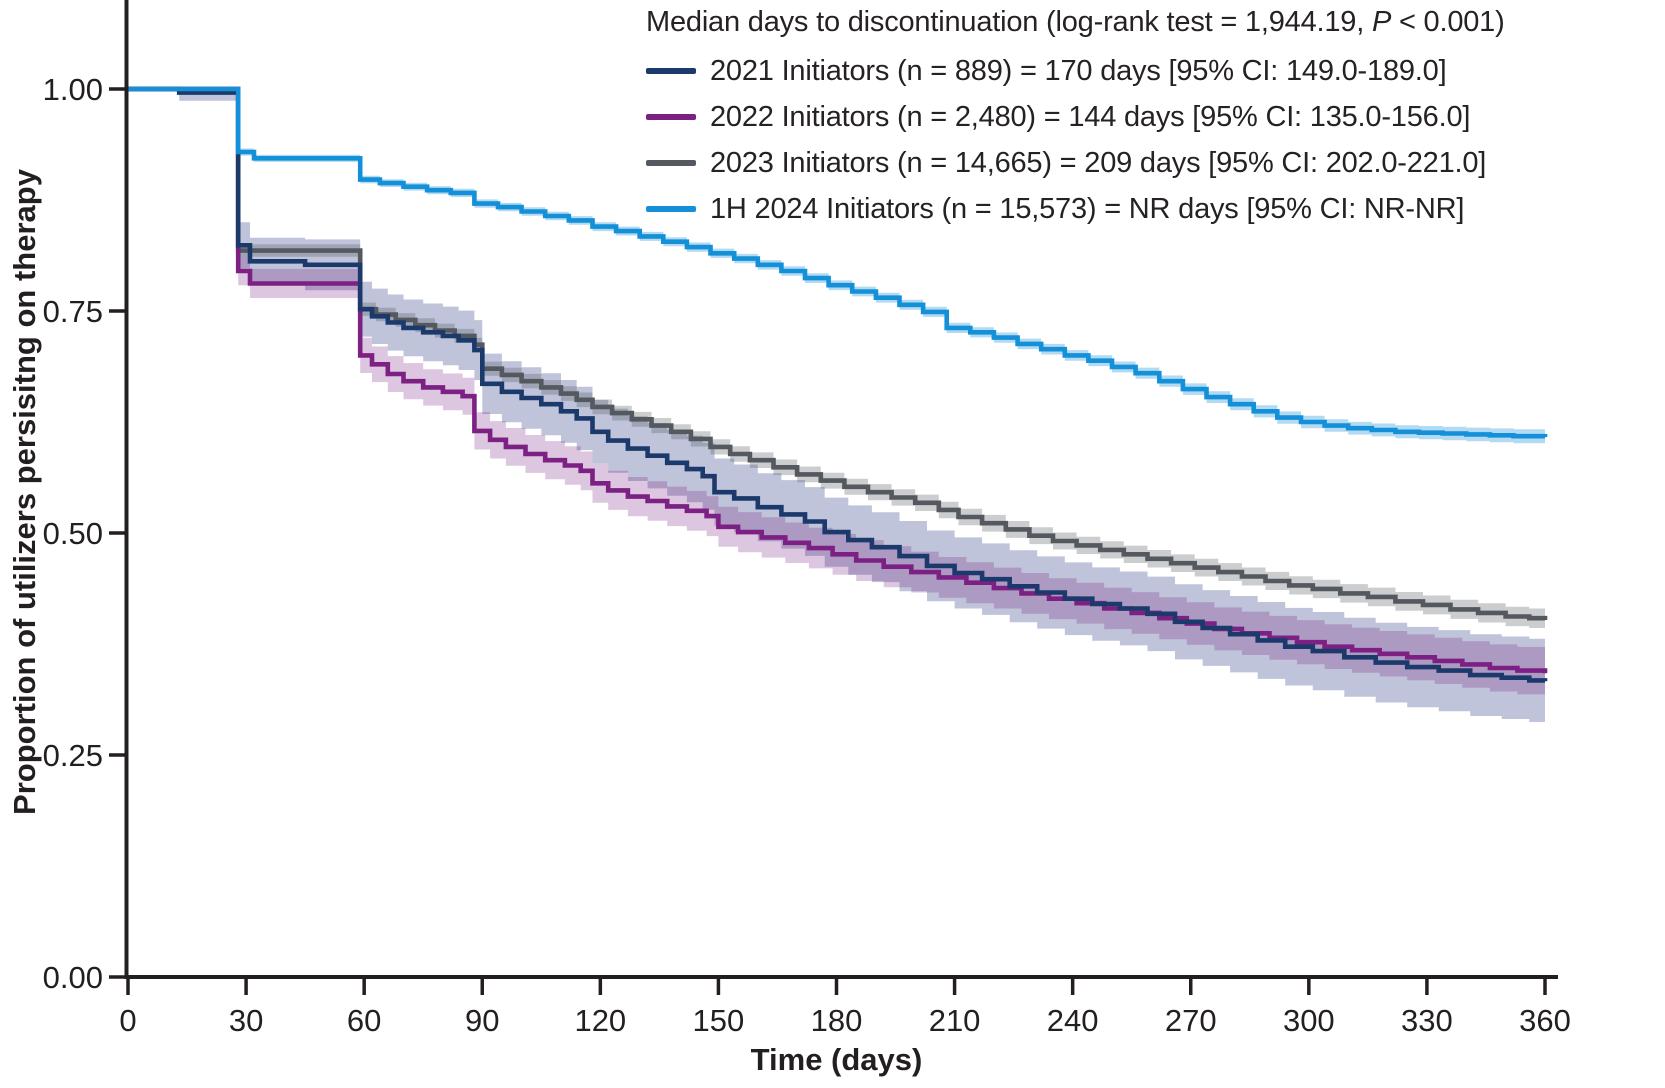 This screenshot has height=1088, width=1665. I want to click on x-axis-label: Time (days), so click(836, 1059).